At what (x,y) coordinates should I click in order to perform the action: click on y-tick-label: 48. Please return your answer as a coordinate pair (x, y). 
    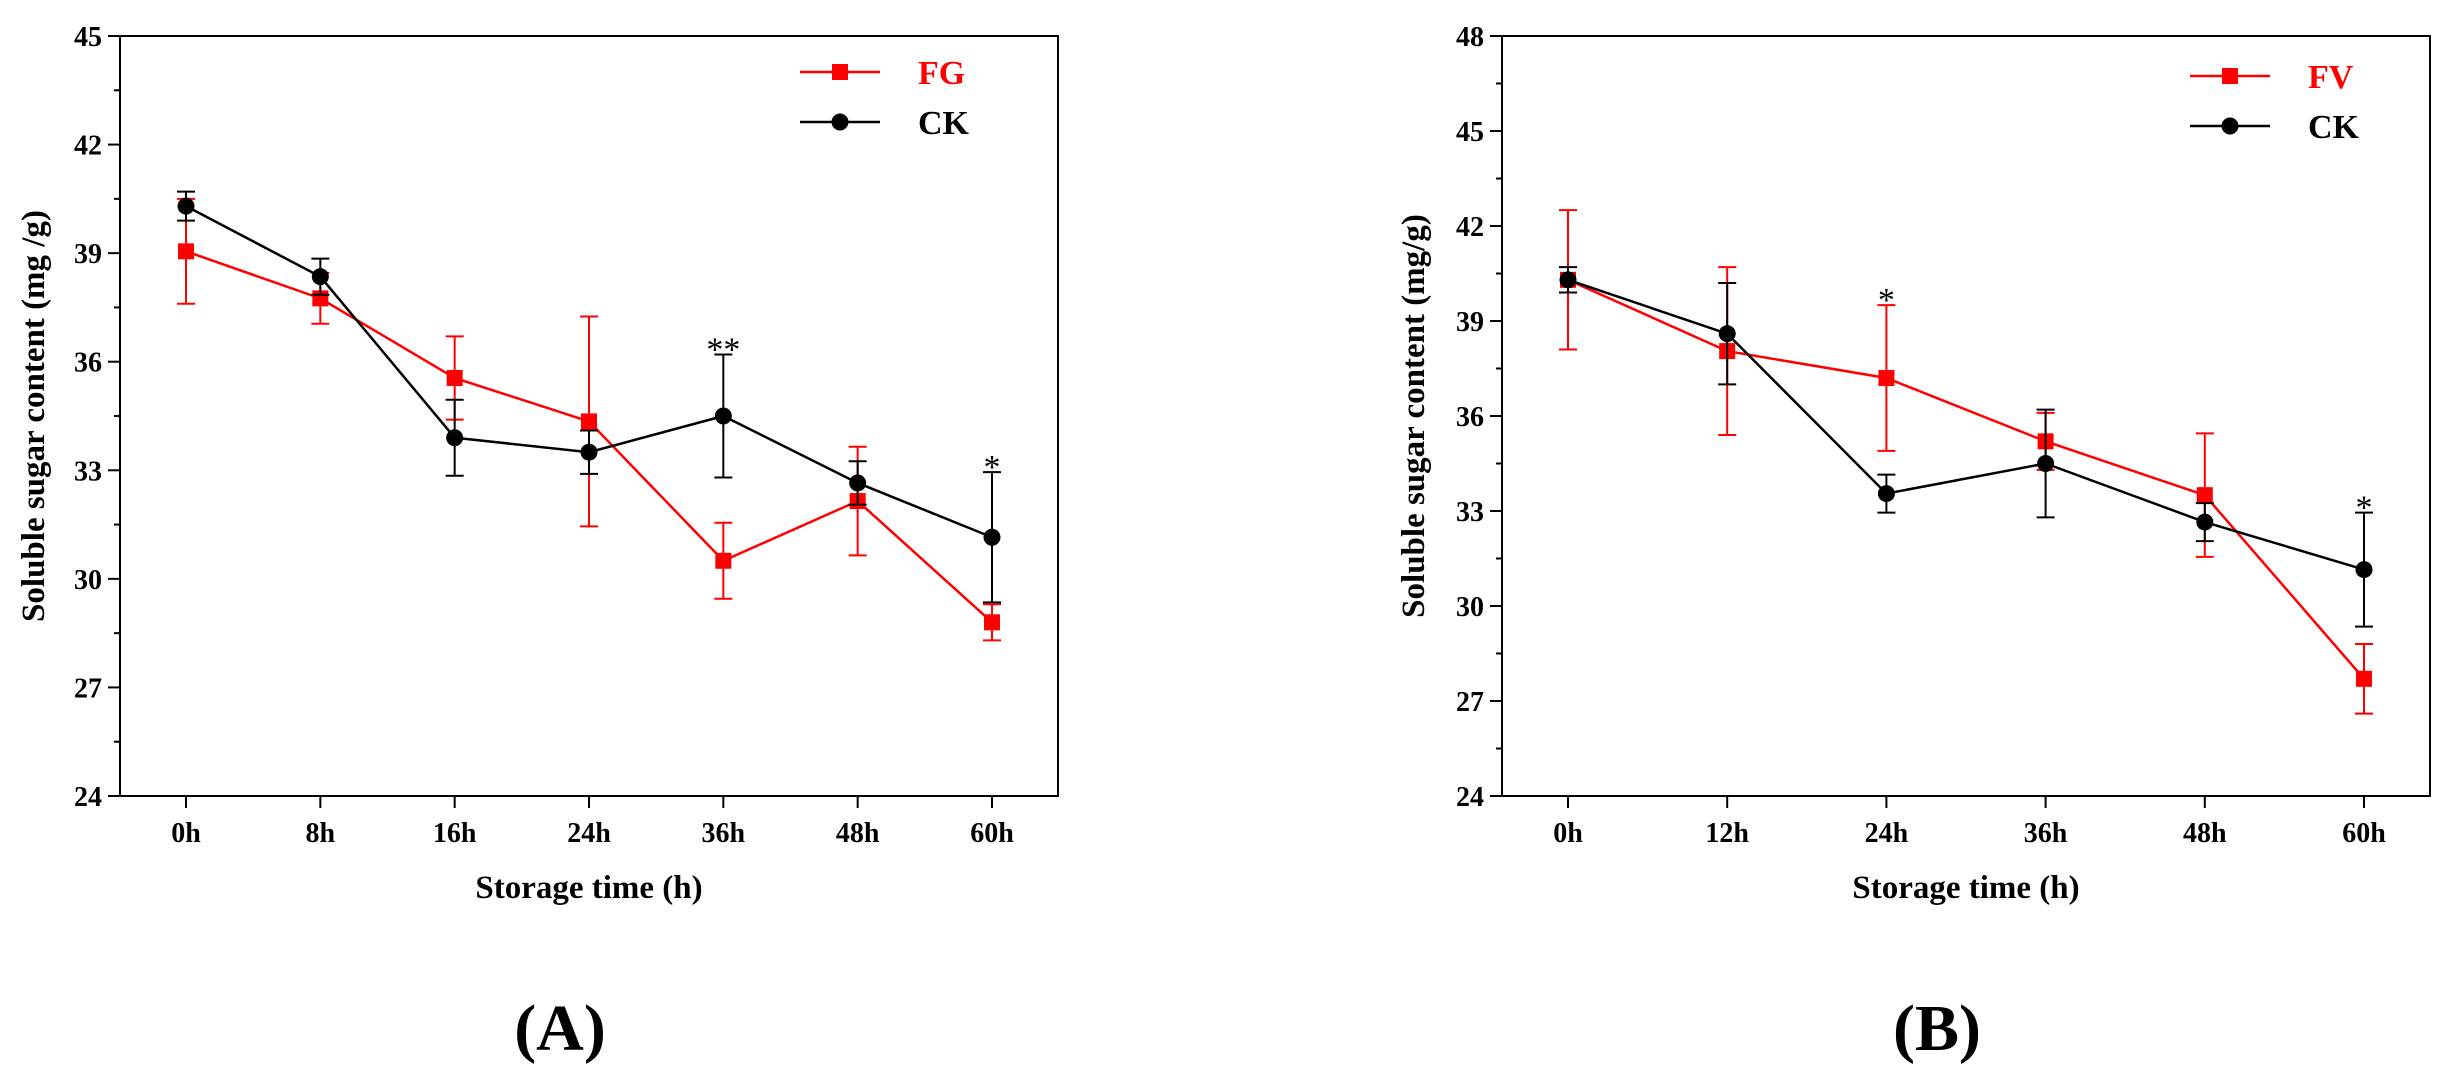
    Looking at the image, I should click on (1470, 37).